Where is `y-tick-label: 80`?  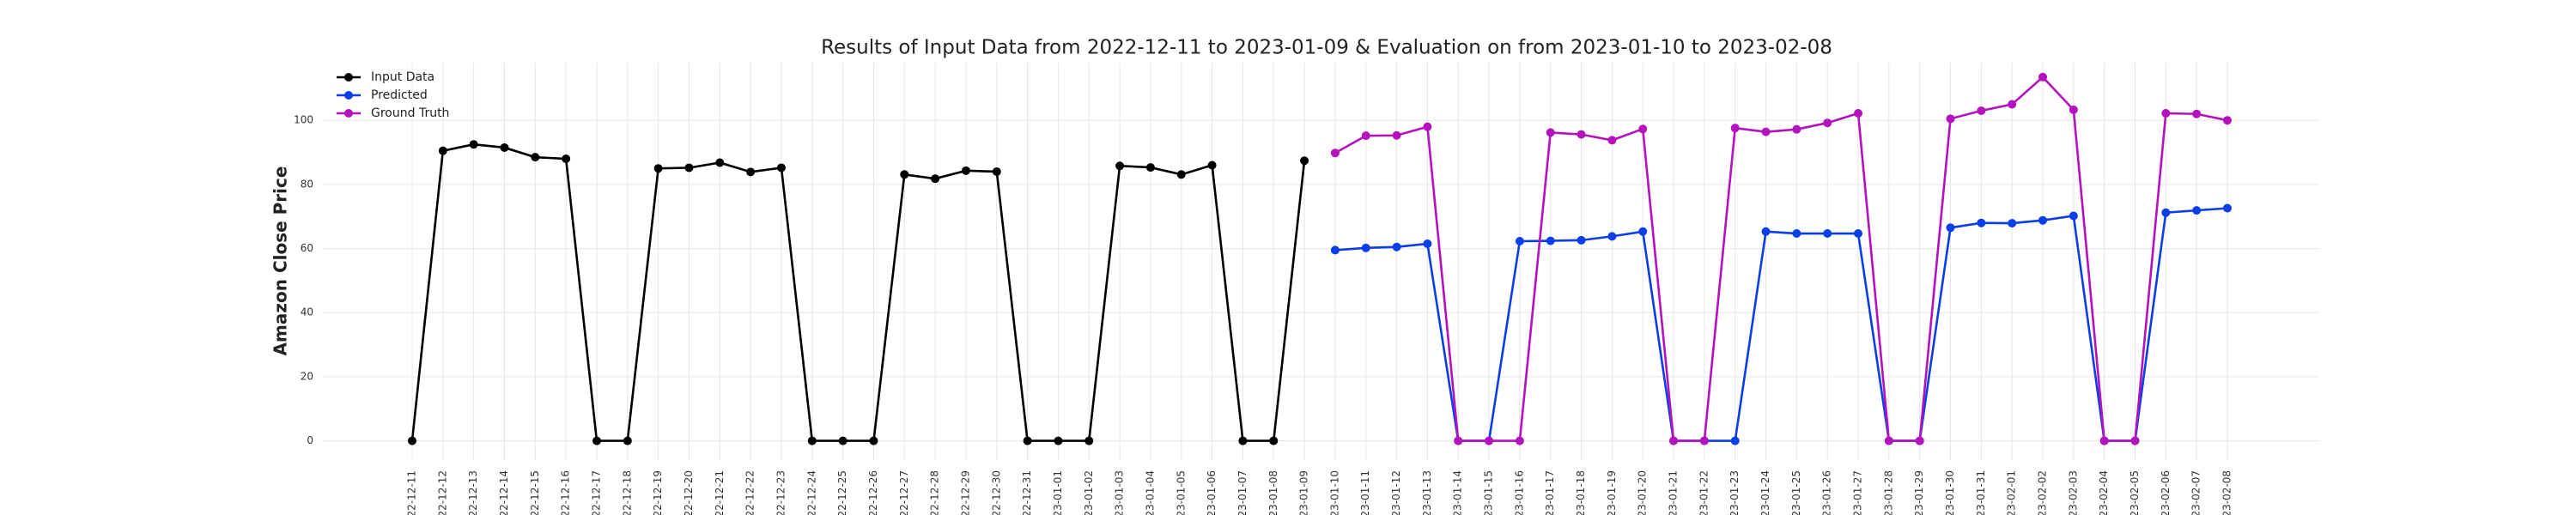
y-tick-label: 80 is located at coordinates (307, 184).